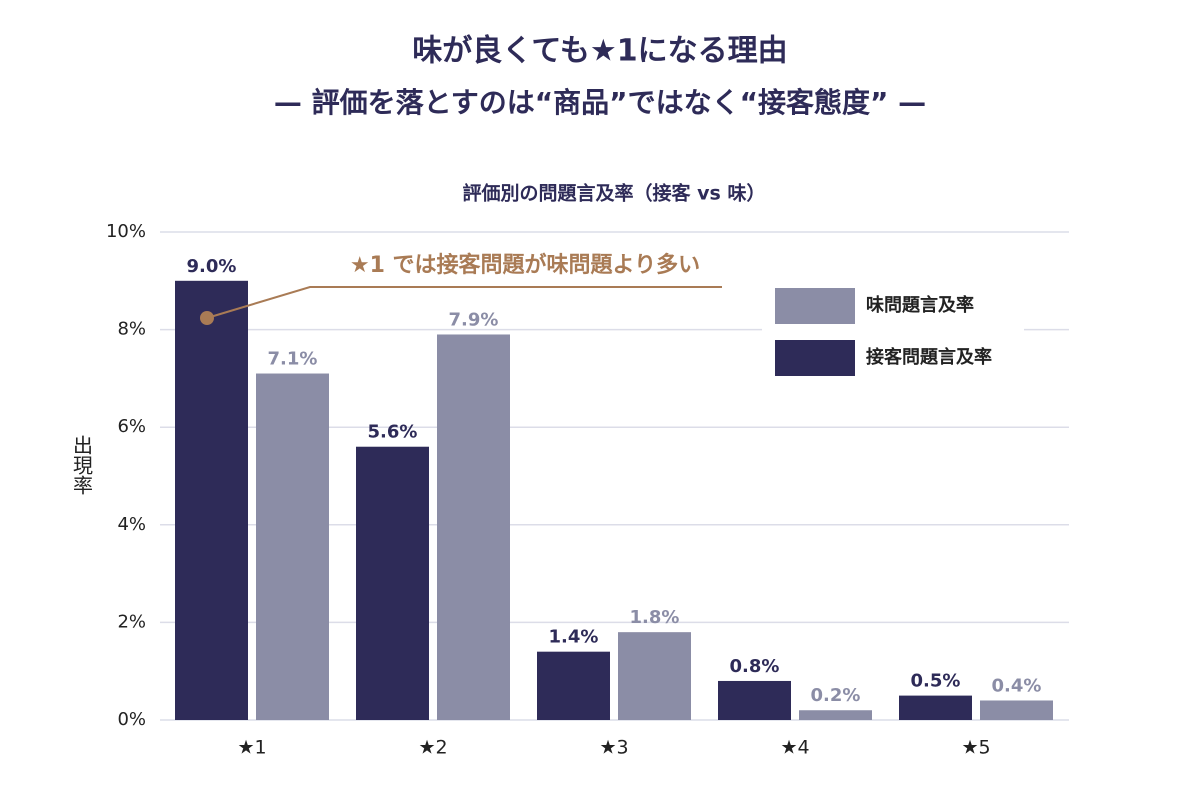 The height and width of the screenshot is (796, 1200). Describe the element at coordinates (836, 695) in the screenshot. I see `value-label: 0.2%` at that location.